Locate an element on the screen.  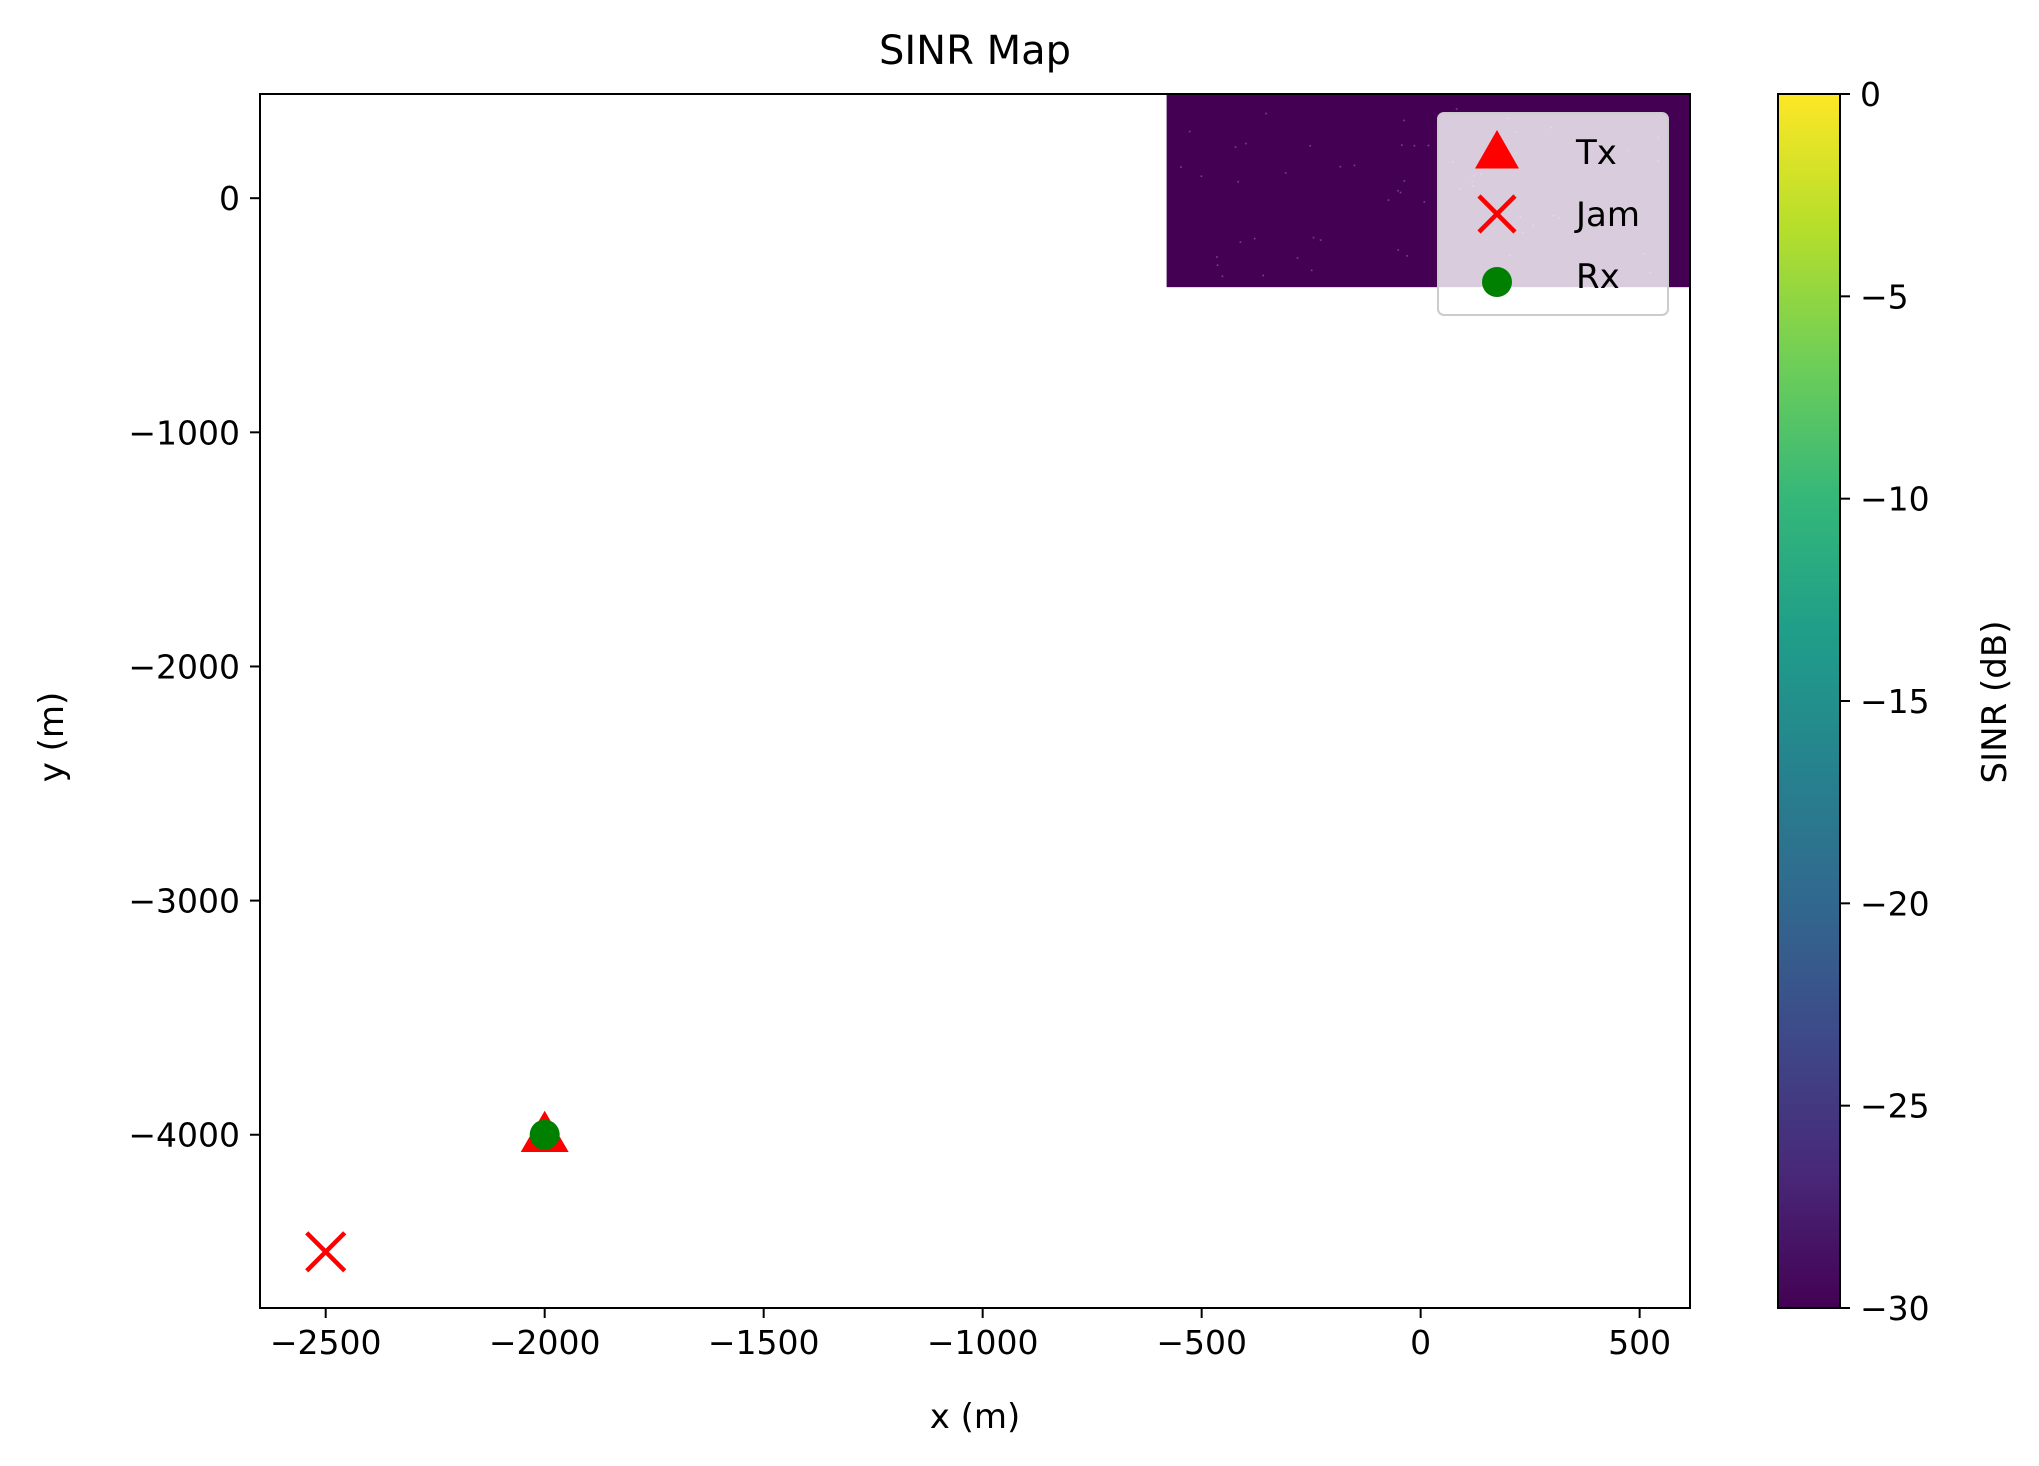
y-tick-label: −1000 is located at coordinates (184, 432).